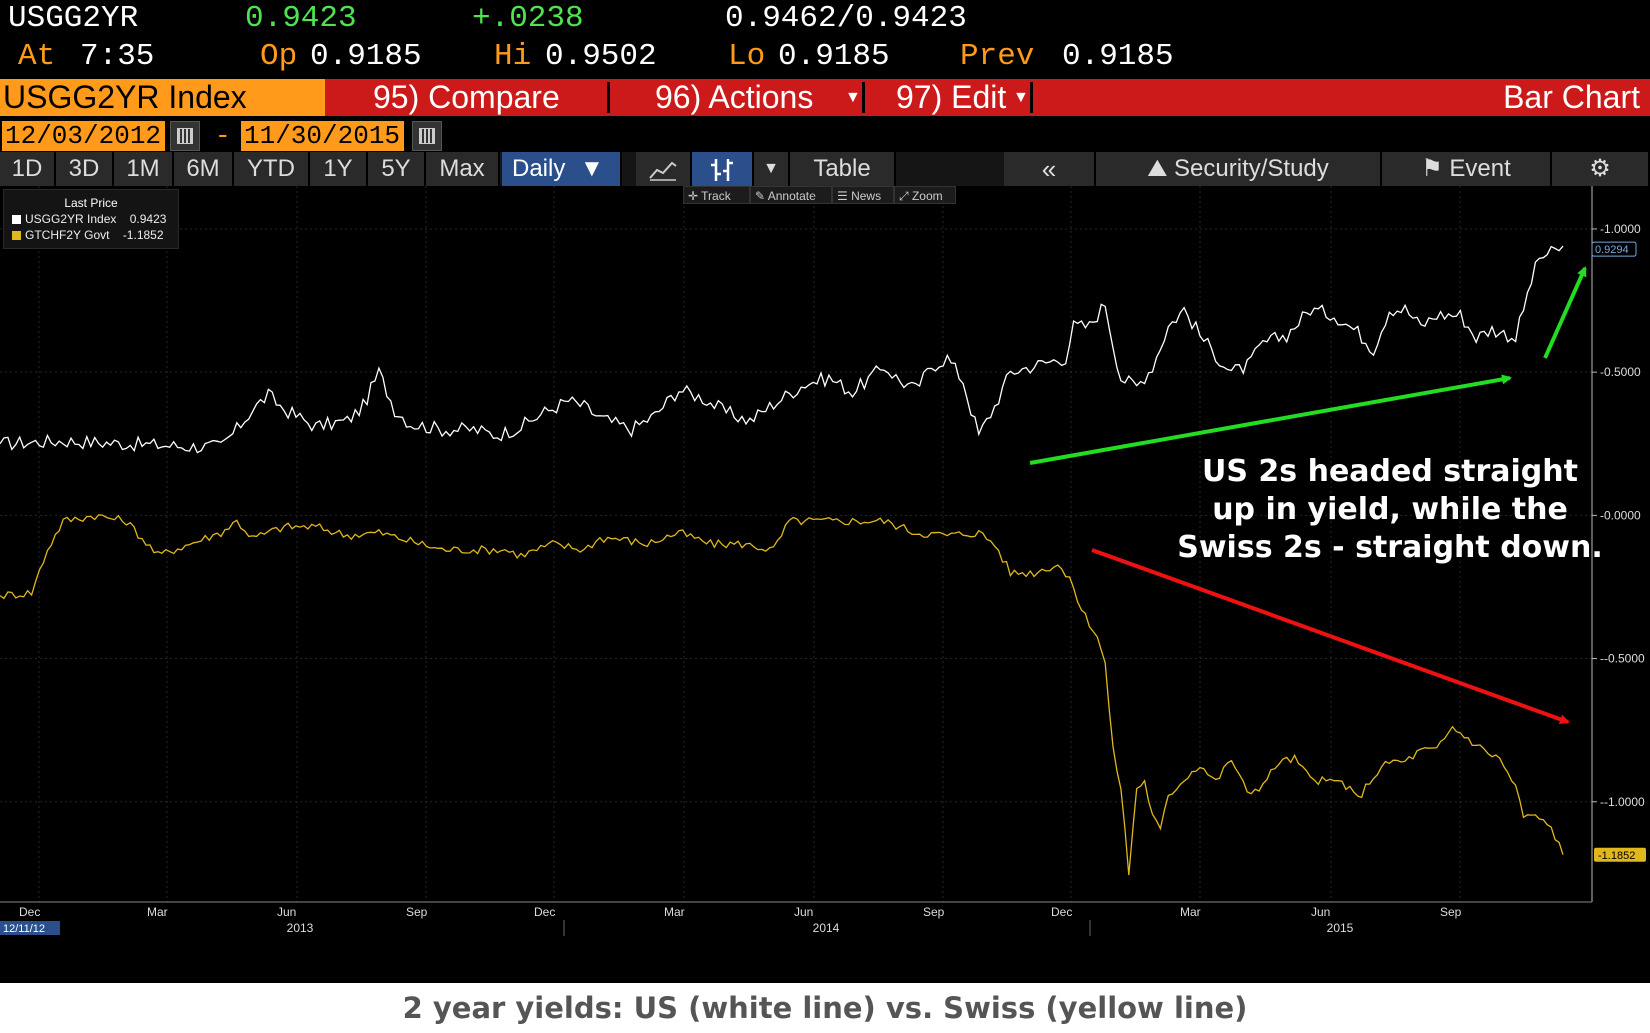 Image resolution: width=1650 pixels, height=1033 pixels. I want to click on line-chart-icon, so click(664, 169).